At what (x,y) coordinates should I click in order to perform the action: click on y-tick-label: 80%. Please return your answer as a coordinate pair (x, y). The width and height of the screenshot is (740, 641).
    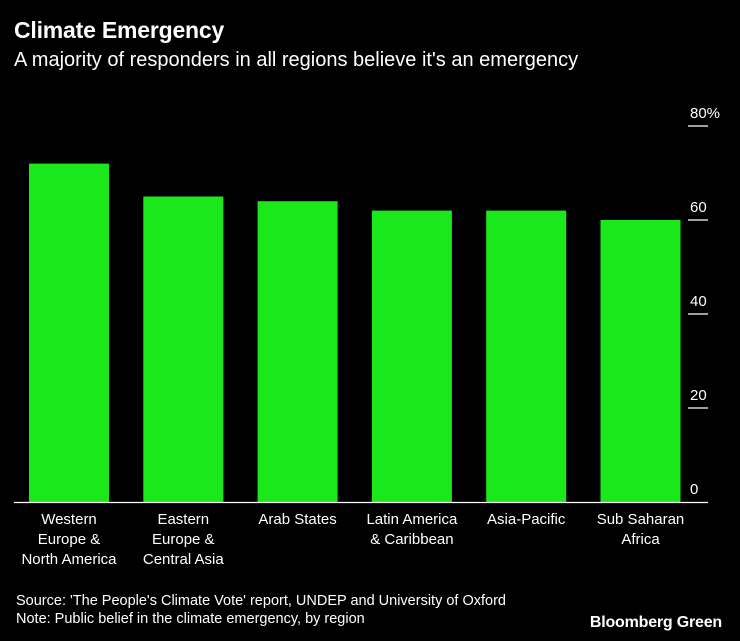
    Looking at the image, I should click on (705, 113).